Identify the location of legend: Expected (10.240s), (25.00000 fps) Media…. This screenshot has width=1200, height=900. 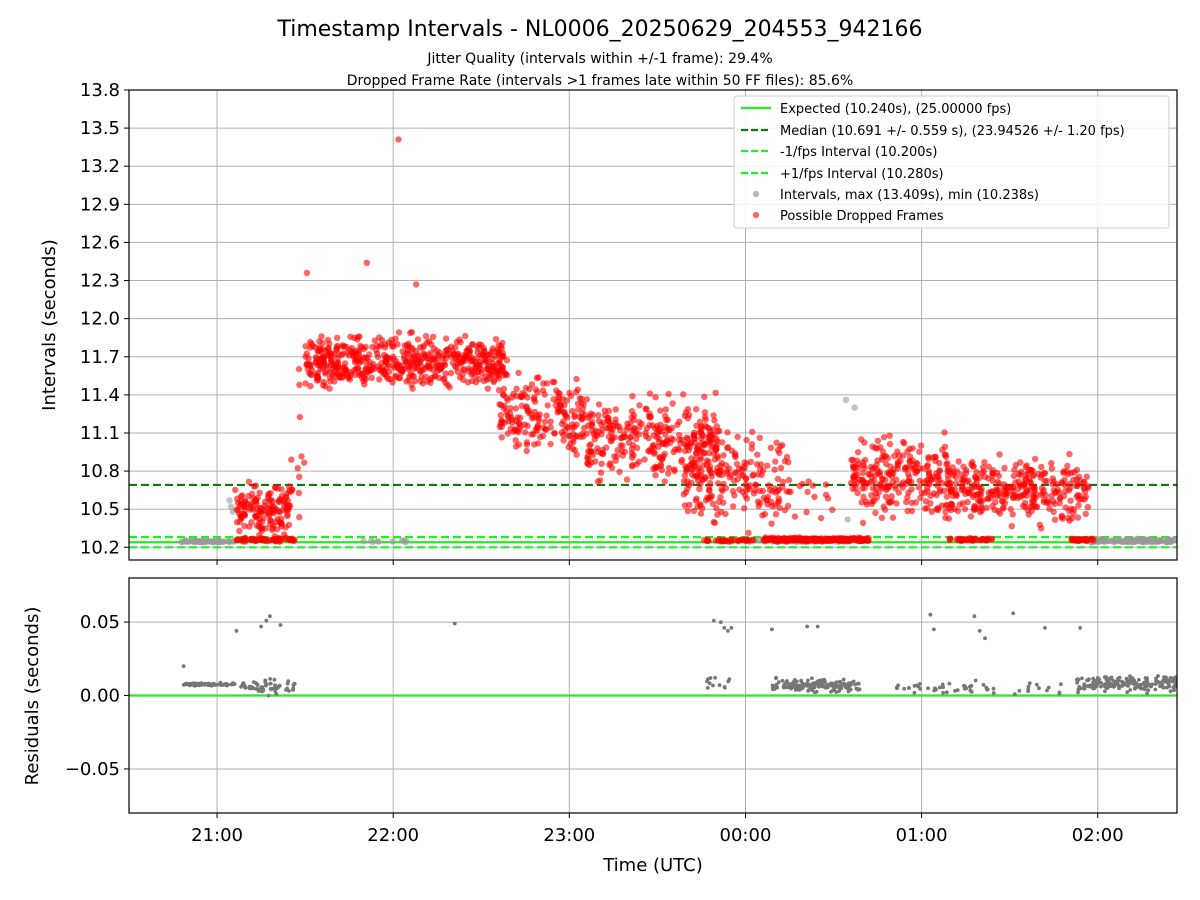
(951, 162).